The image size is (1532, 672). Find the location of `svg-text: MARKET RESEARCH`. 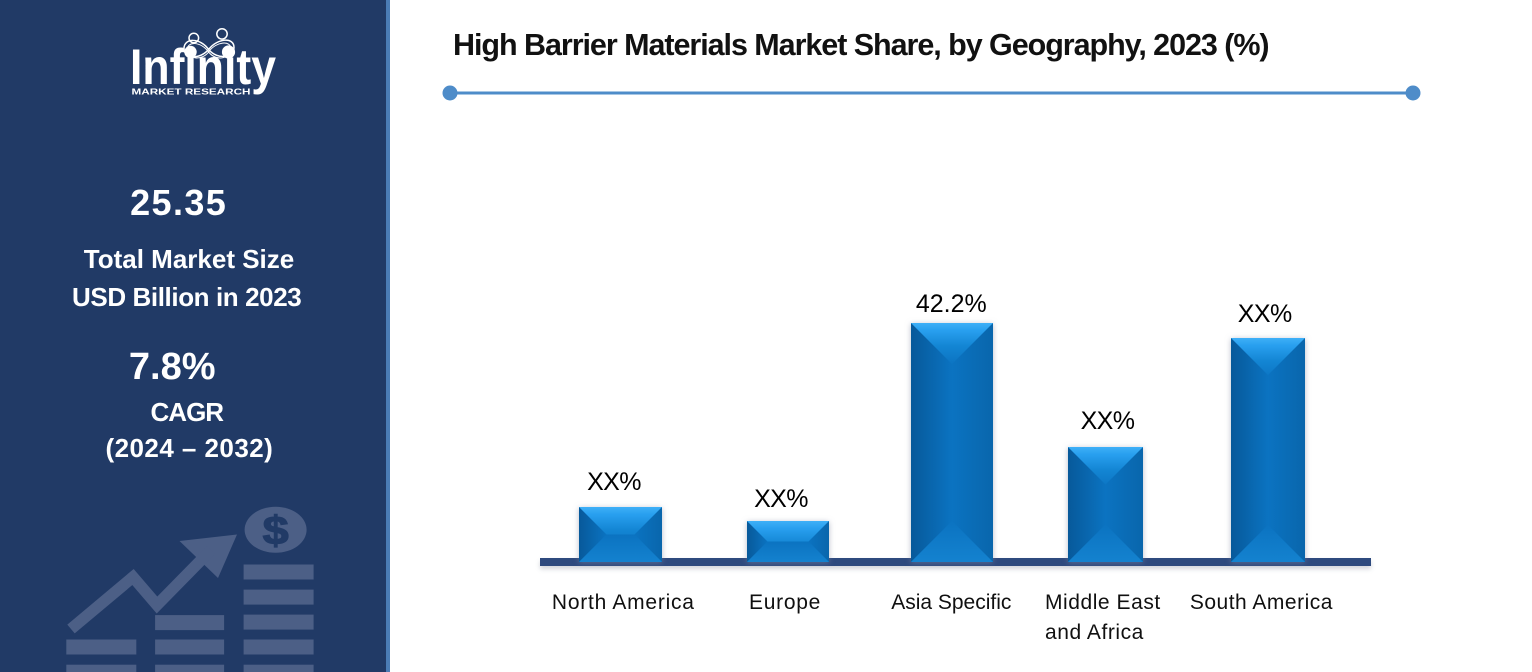

svg-text: MARKET RESEARCH is located at coordinates (191, 92).